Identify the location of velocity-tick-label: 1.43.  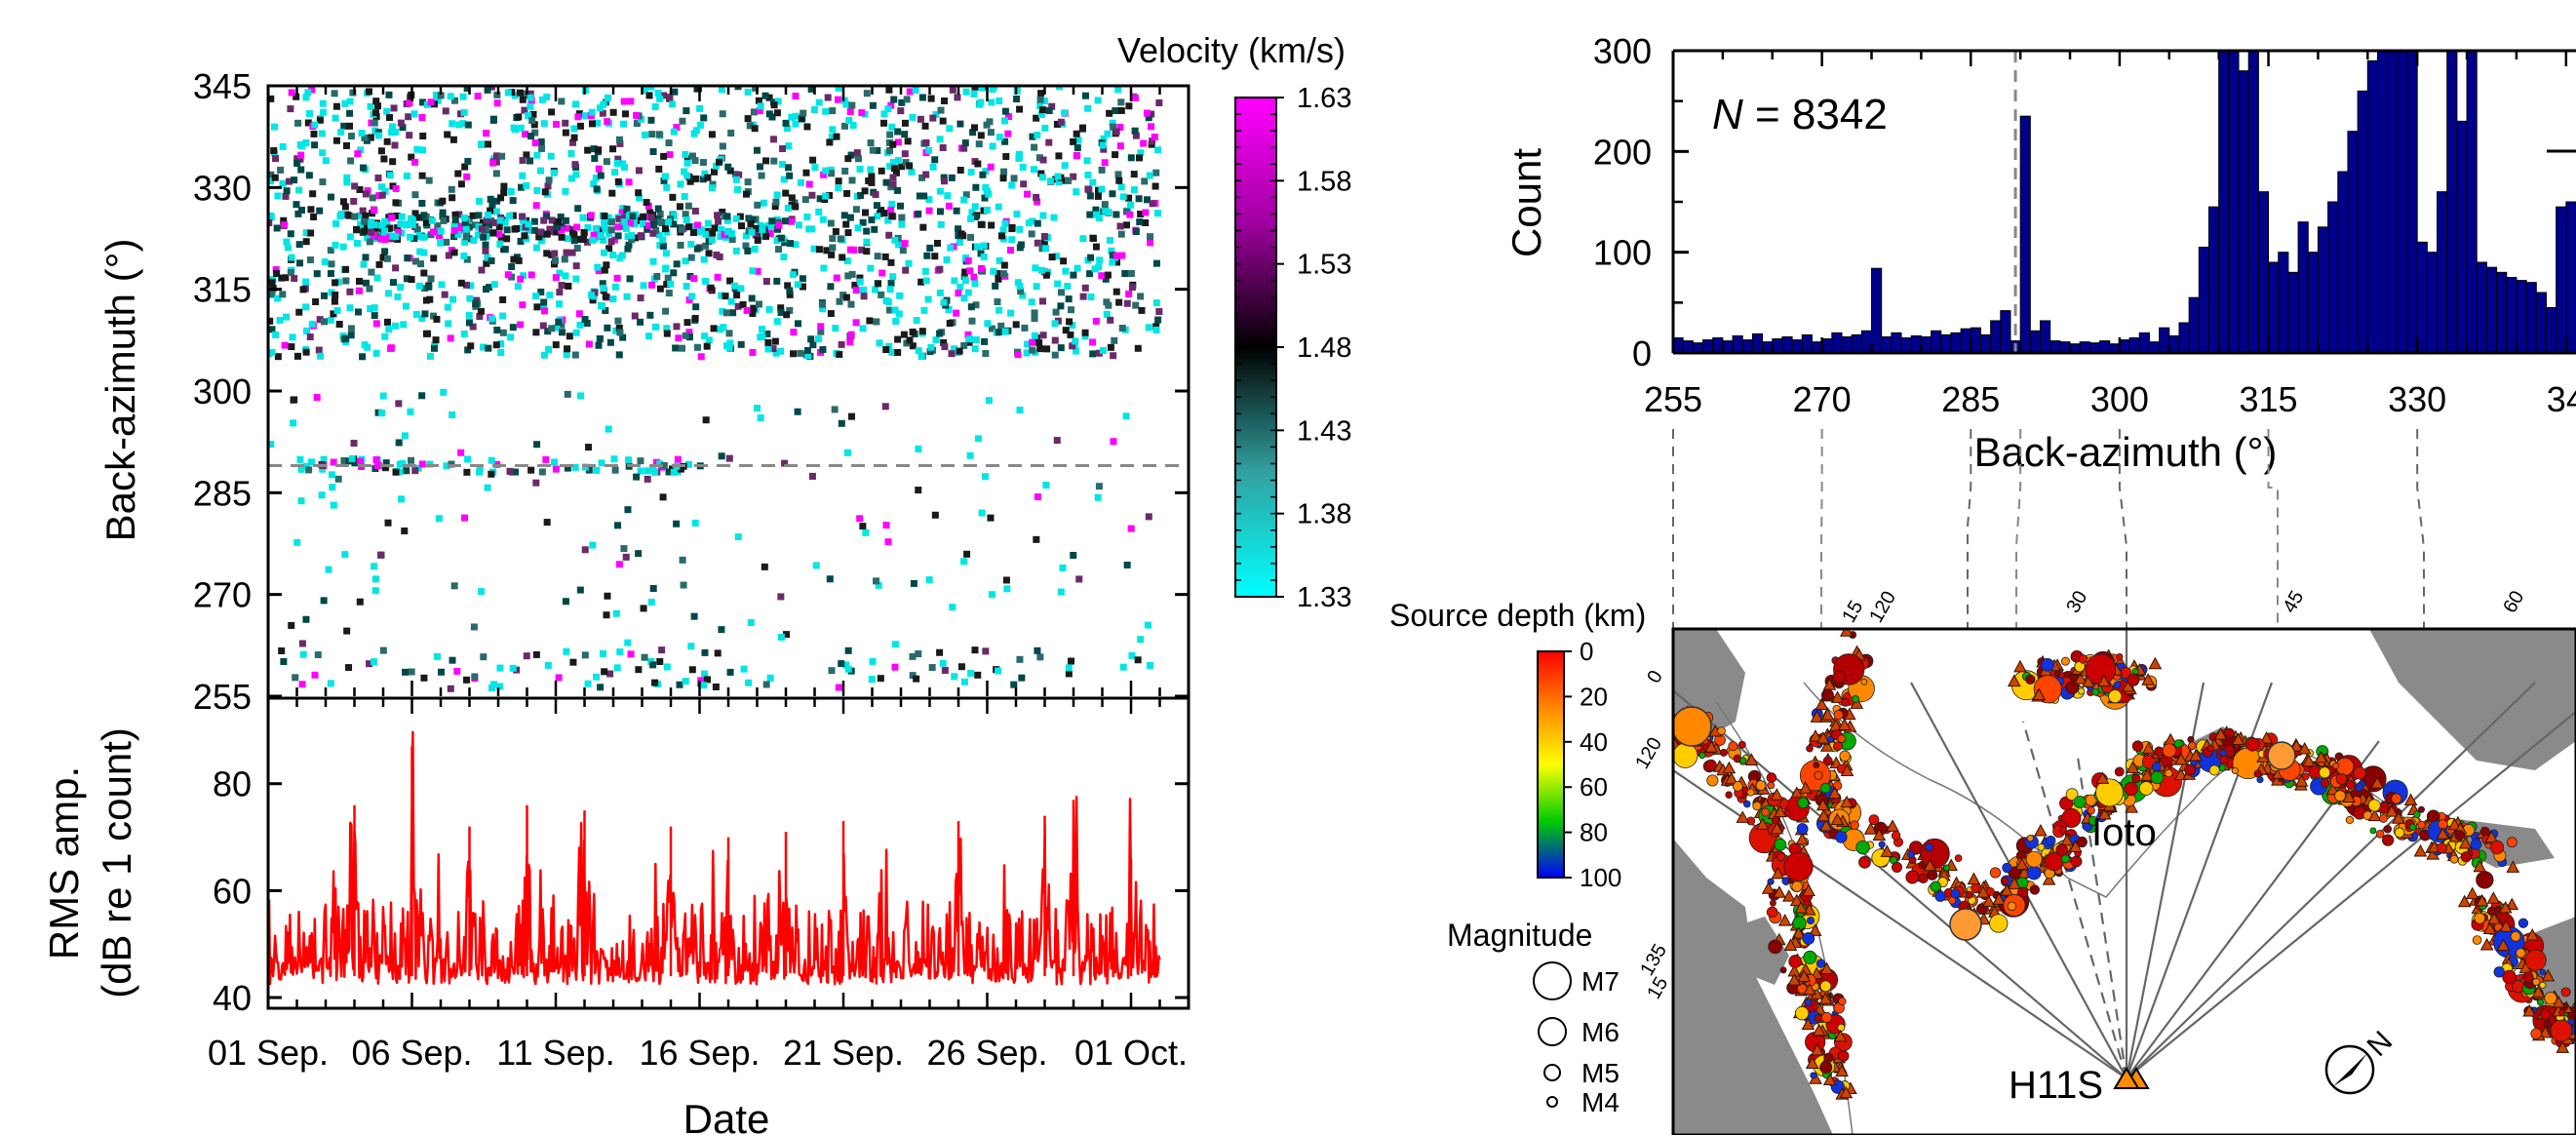
(1324, 431).